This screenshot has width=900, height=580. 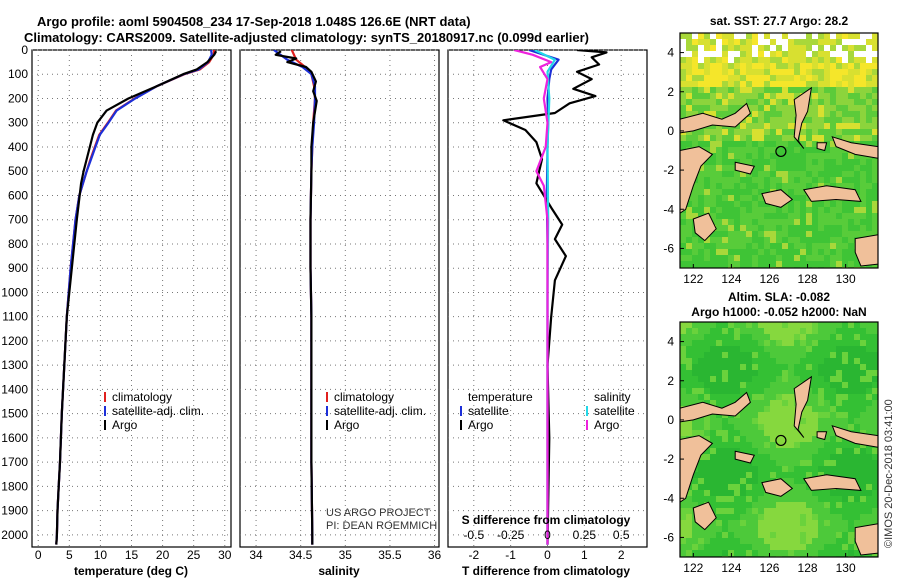 I want to click on legend-satellite-label: satellite-adj. clim., so click(x=158, y=411).